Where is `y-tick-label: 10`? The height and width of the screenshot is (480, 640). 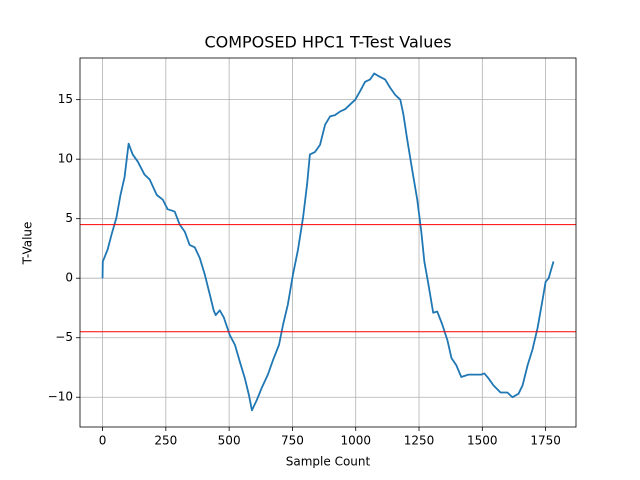 y-tick-label: 10 is located at coordinates (65, 159).